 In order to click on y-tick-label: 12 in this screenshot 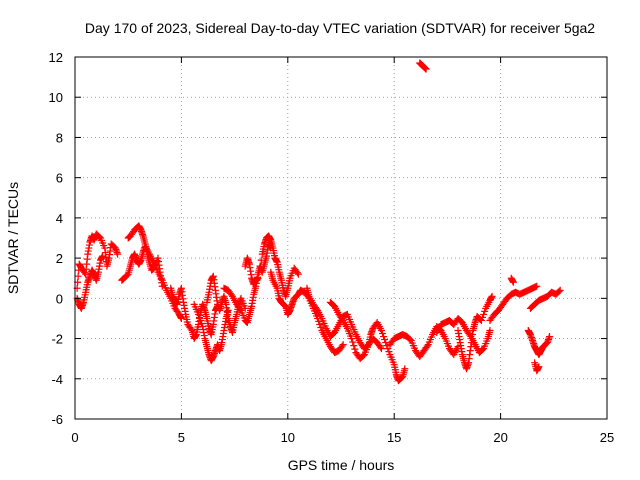, I will do `click(56, 57)`.